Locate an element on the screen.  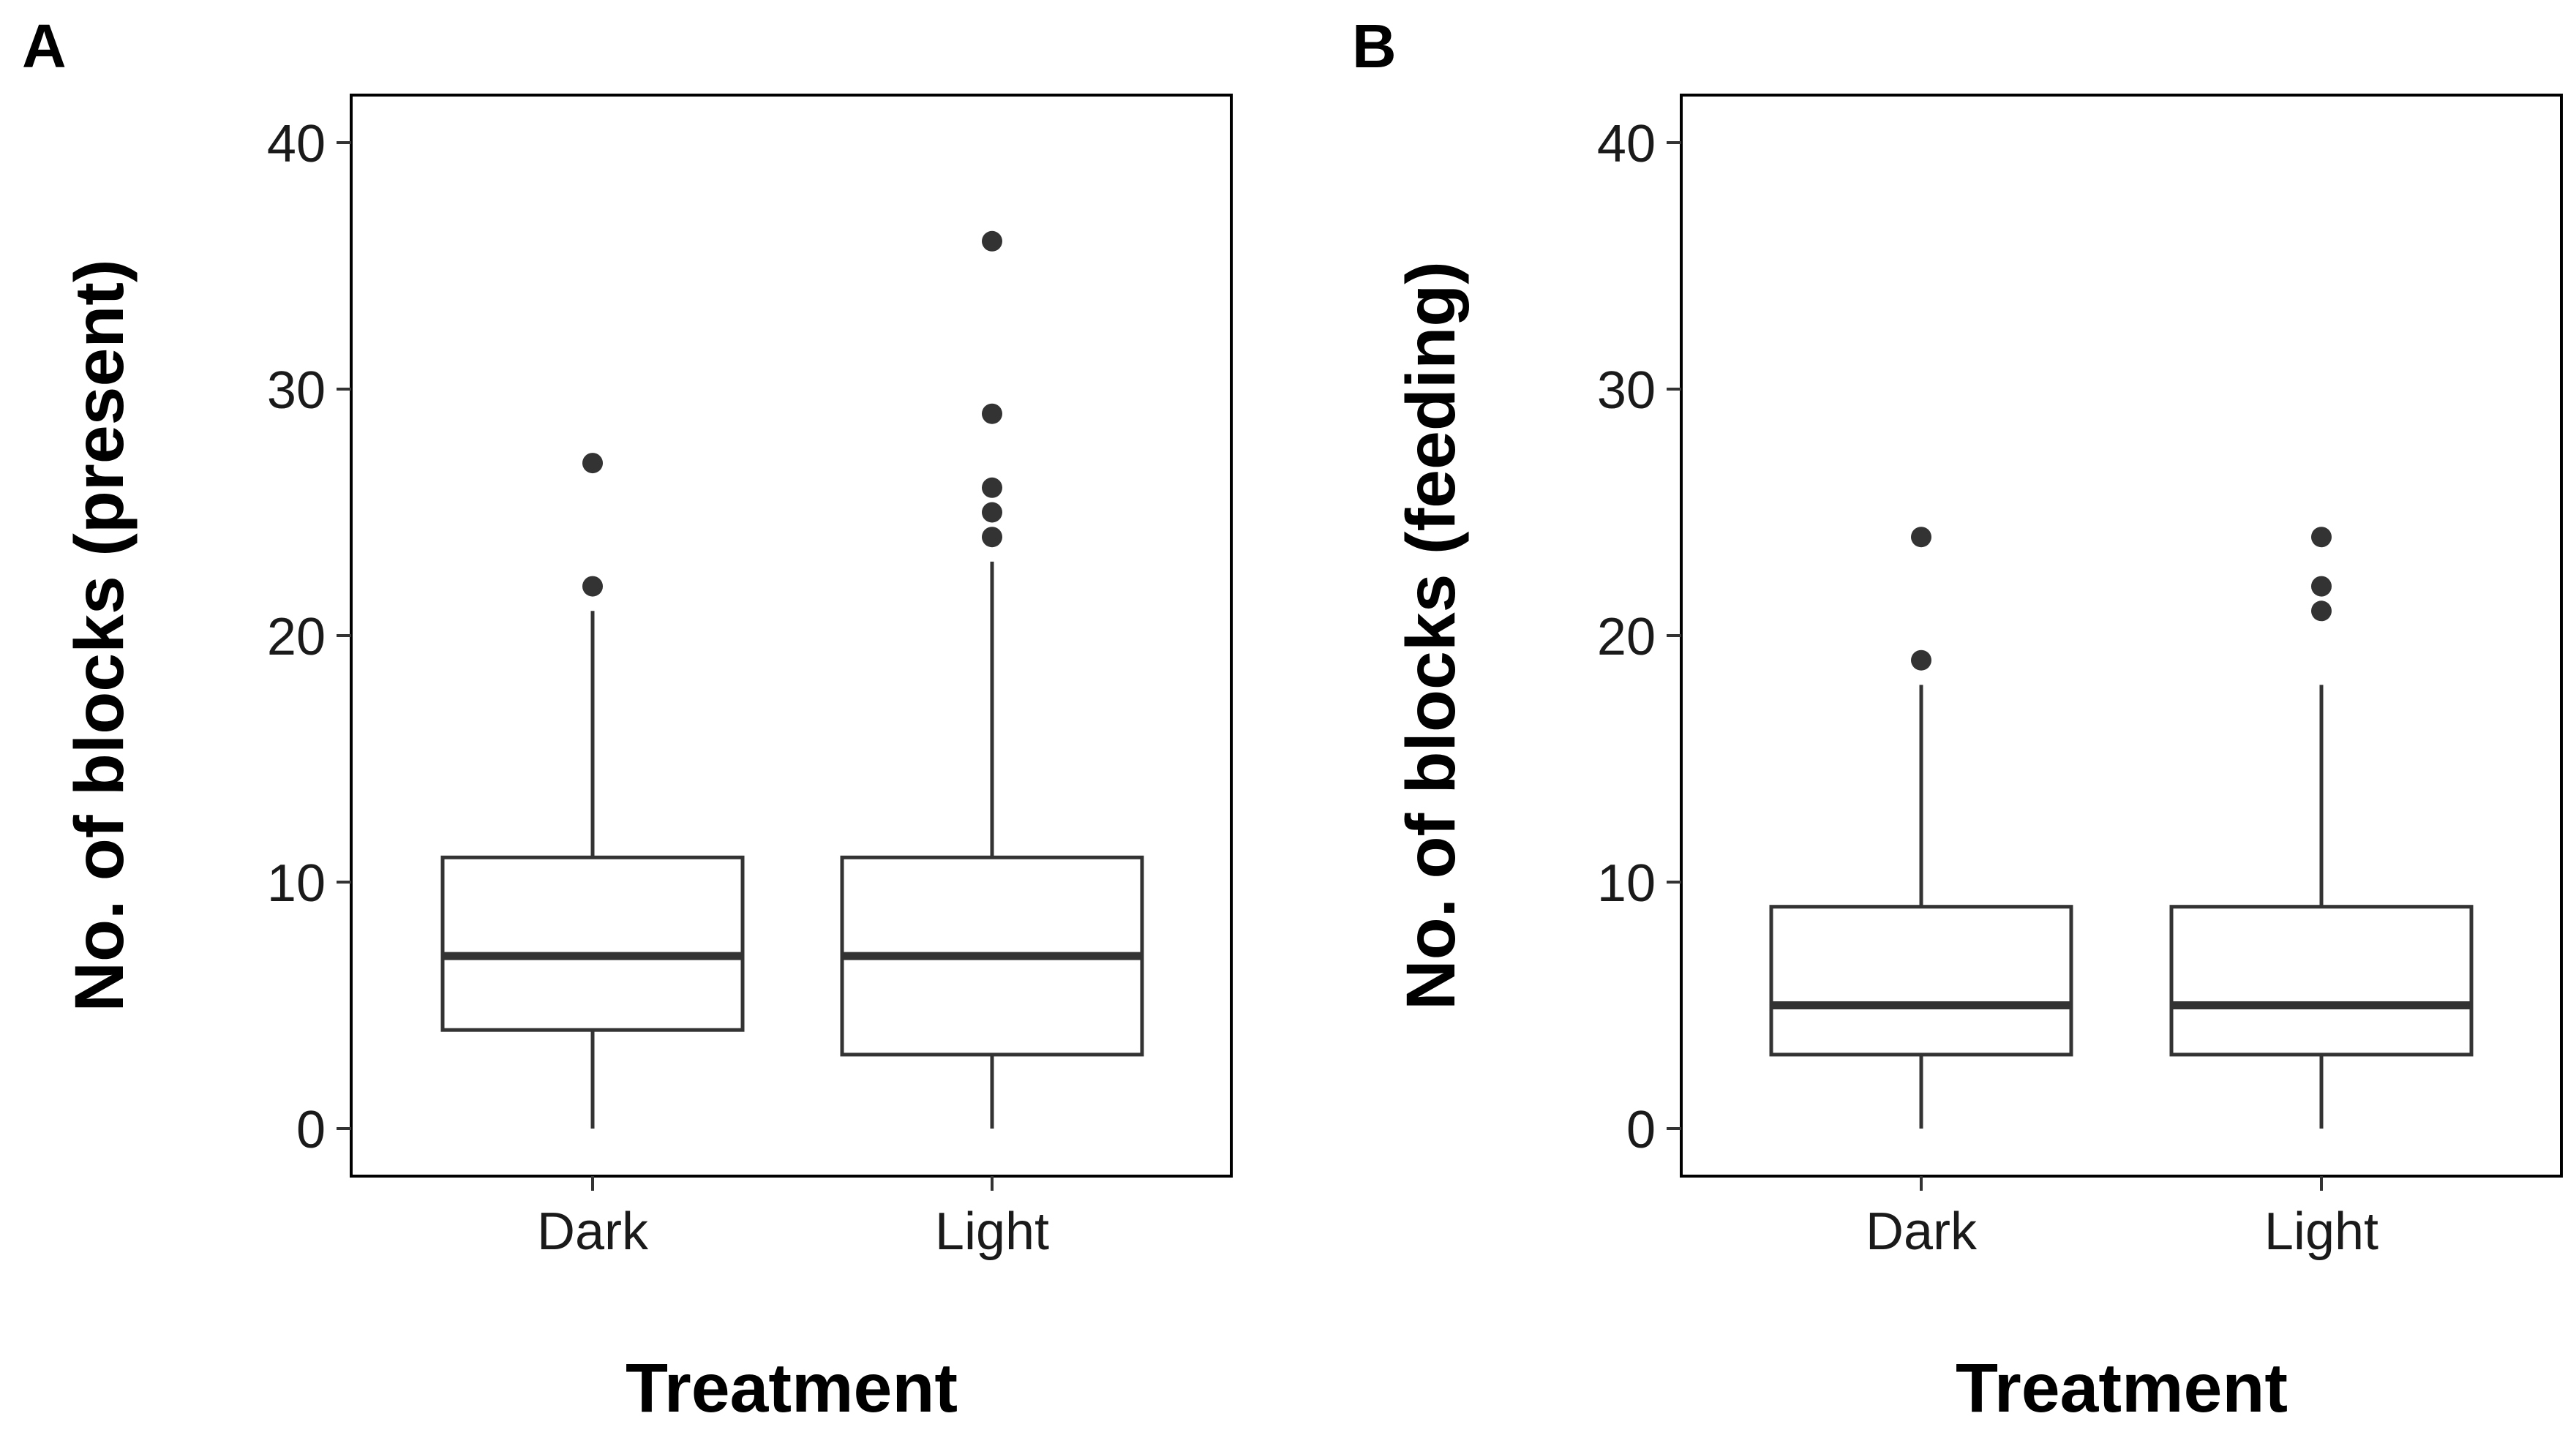
y-axis-title: No. of blocks (feeding) is located at coordinates (1431, 635).